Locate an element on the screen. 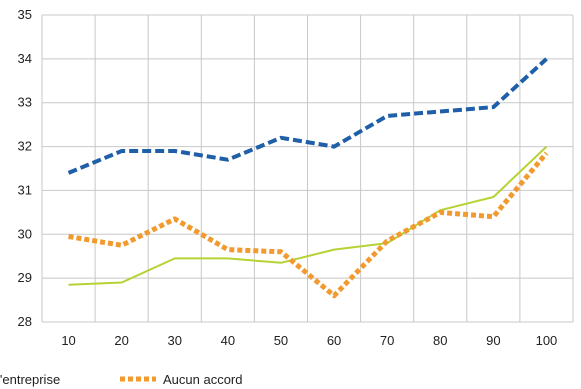 This screenshot has width=581, height=389. x-tick-label: 80 is located at coordinates (440, 340).